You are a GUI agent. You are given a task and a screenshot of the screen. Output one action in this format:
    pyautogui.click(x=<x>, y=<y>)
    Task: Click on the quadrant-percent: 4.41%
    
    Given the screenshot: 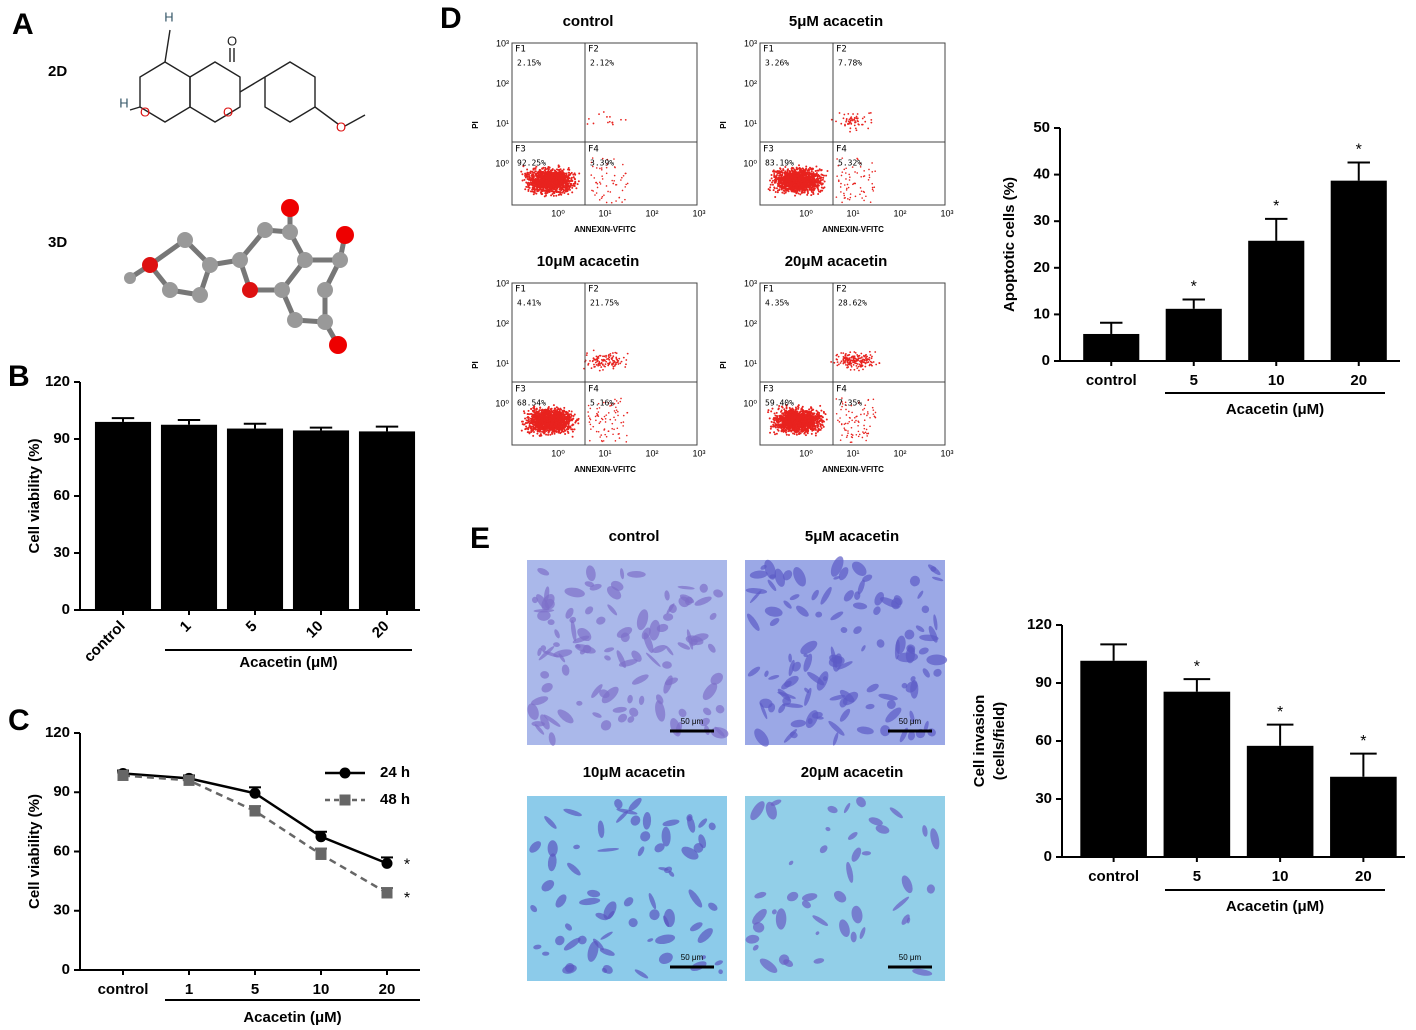 What is the action you would take?
    pyautogui.click(x=529, y=303)
    